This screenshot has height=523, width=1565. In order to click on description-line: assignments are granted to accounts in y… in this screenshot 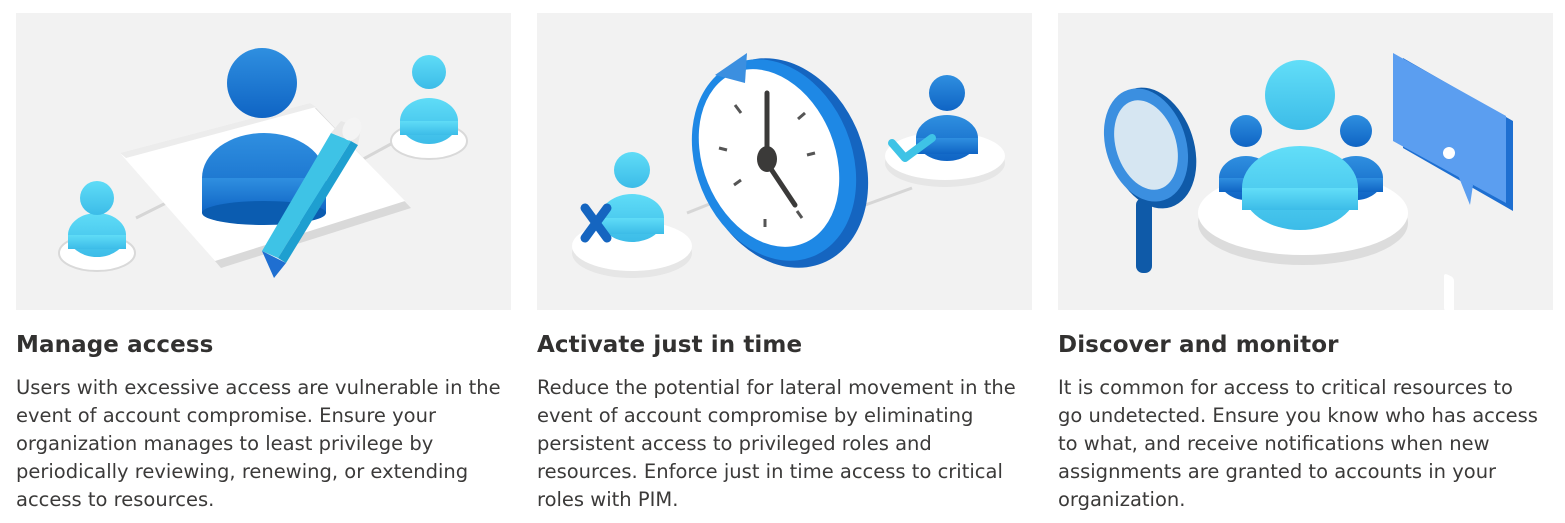, I will do `click(1277, 471)`.